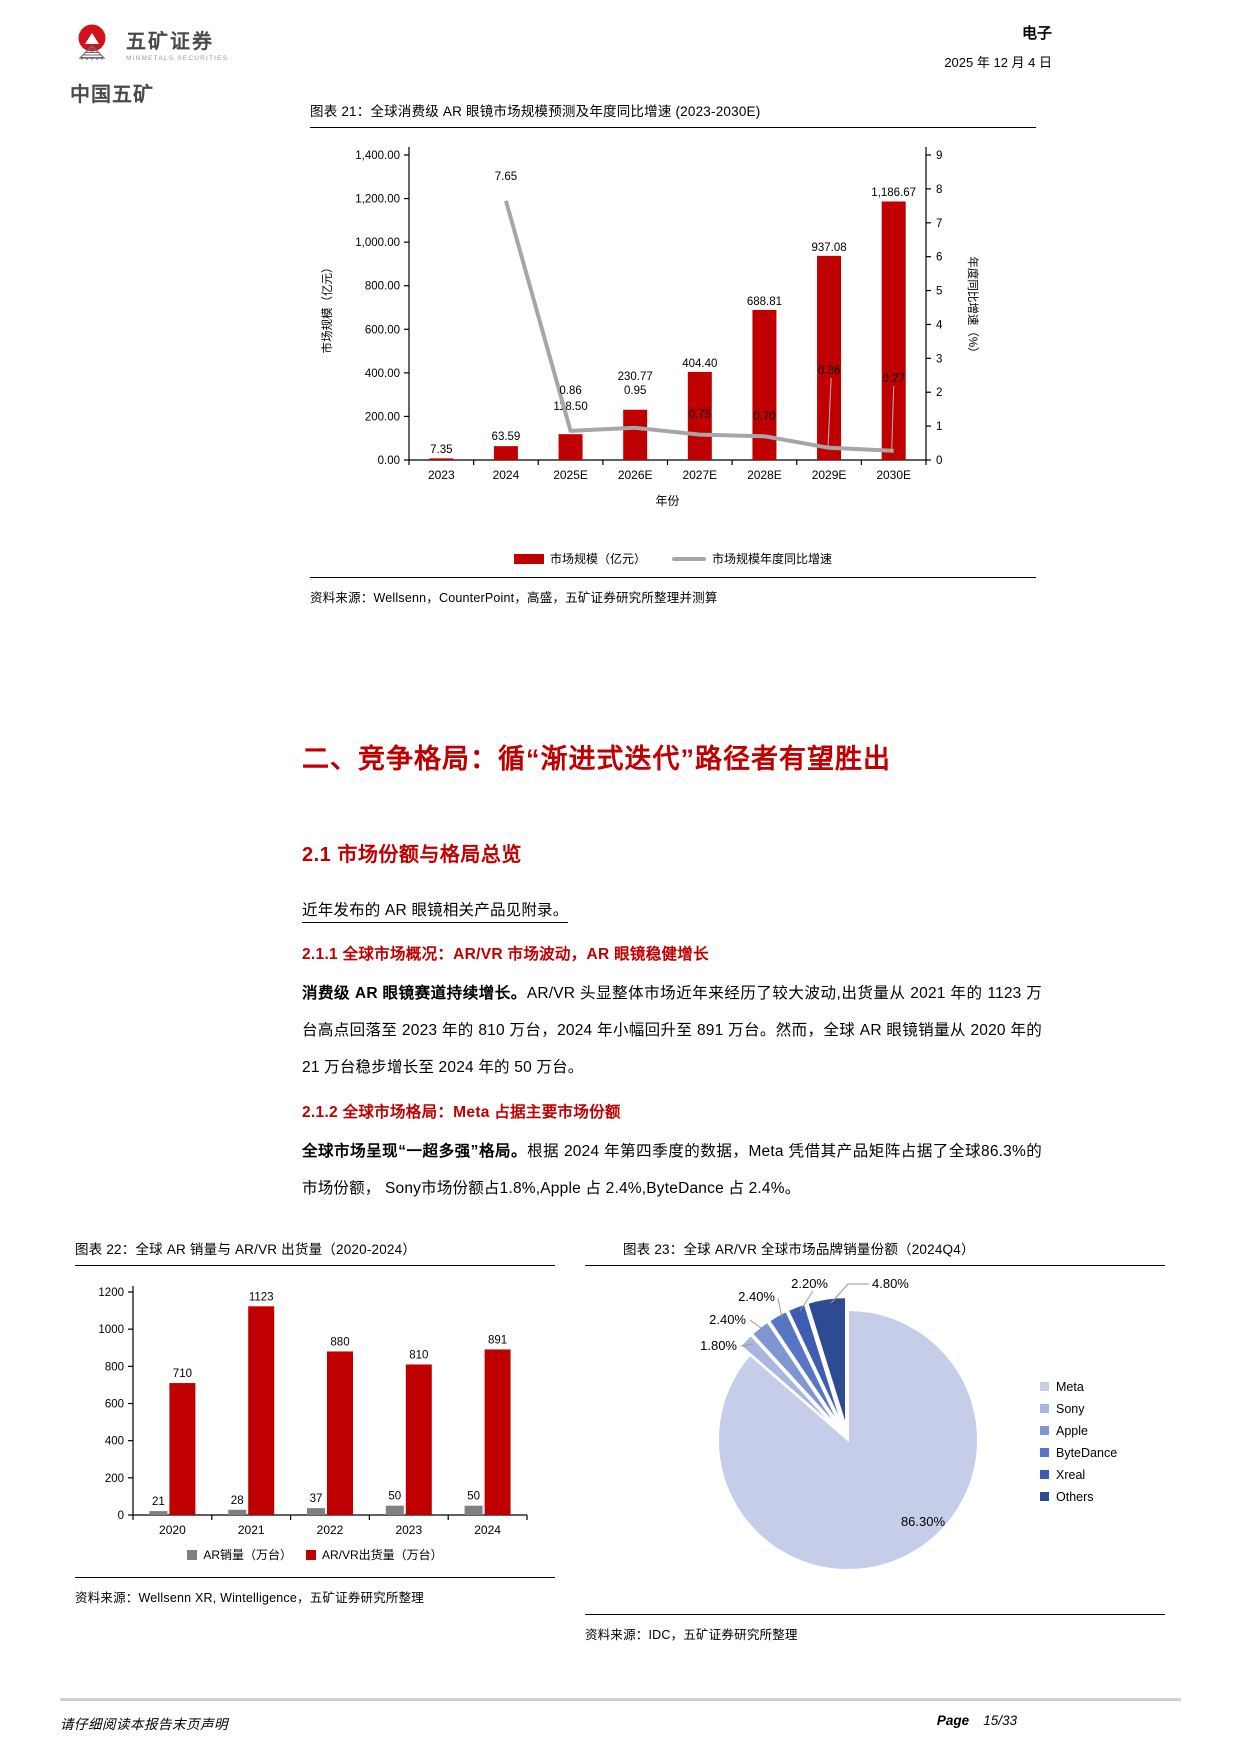  What do you see at coordinates (414, 993) in the screenshot?
I see `paragraph-1-lead: 消费级 AR 眼镜赛道持续增长。` at bounding box center [414, 993].